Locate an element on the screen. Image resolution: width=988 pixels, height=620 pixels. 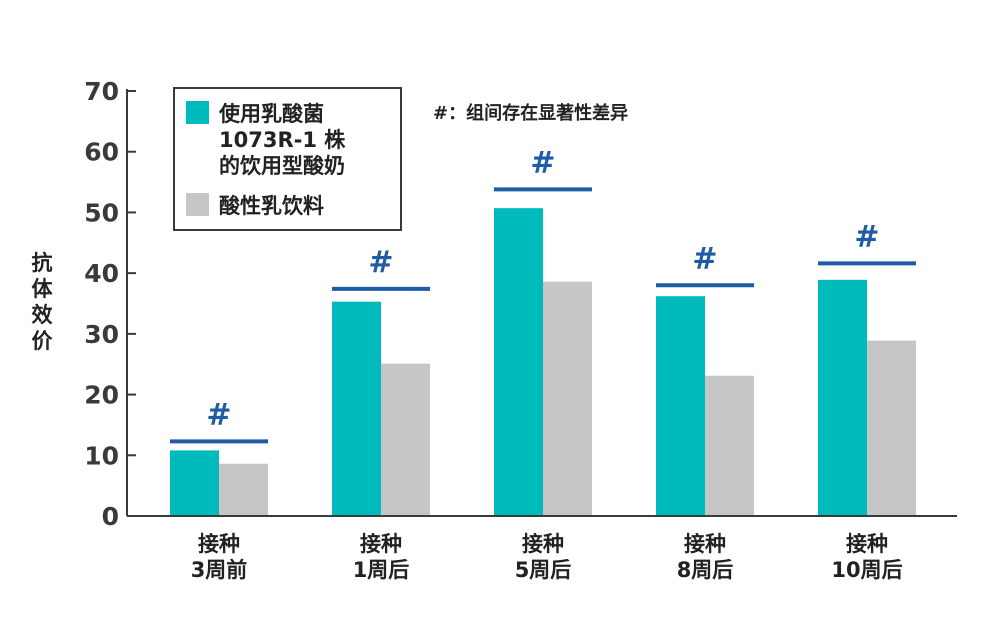
x-tick-label: 5周后 is located at coordinates (543, 570).